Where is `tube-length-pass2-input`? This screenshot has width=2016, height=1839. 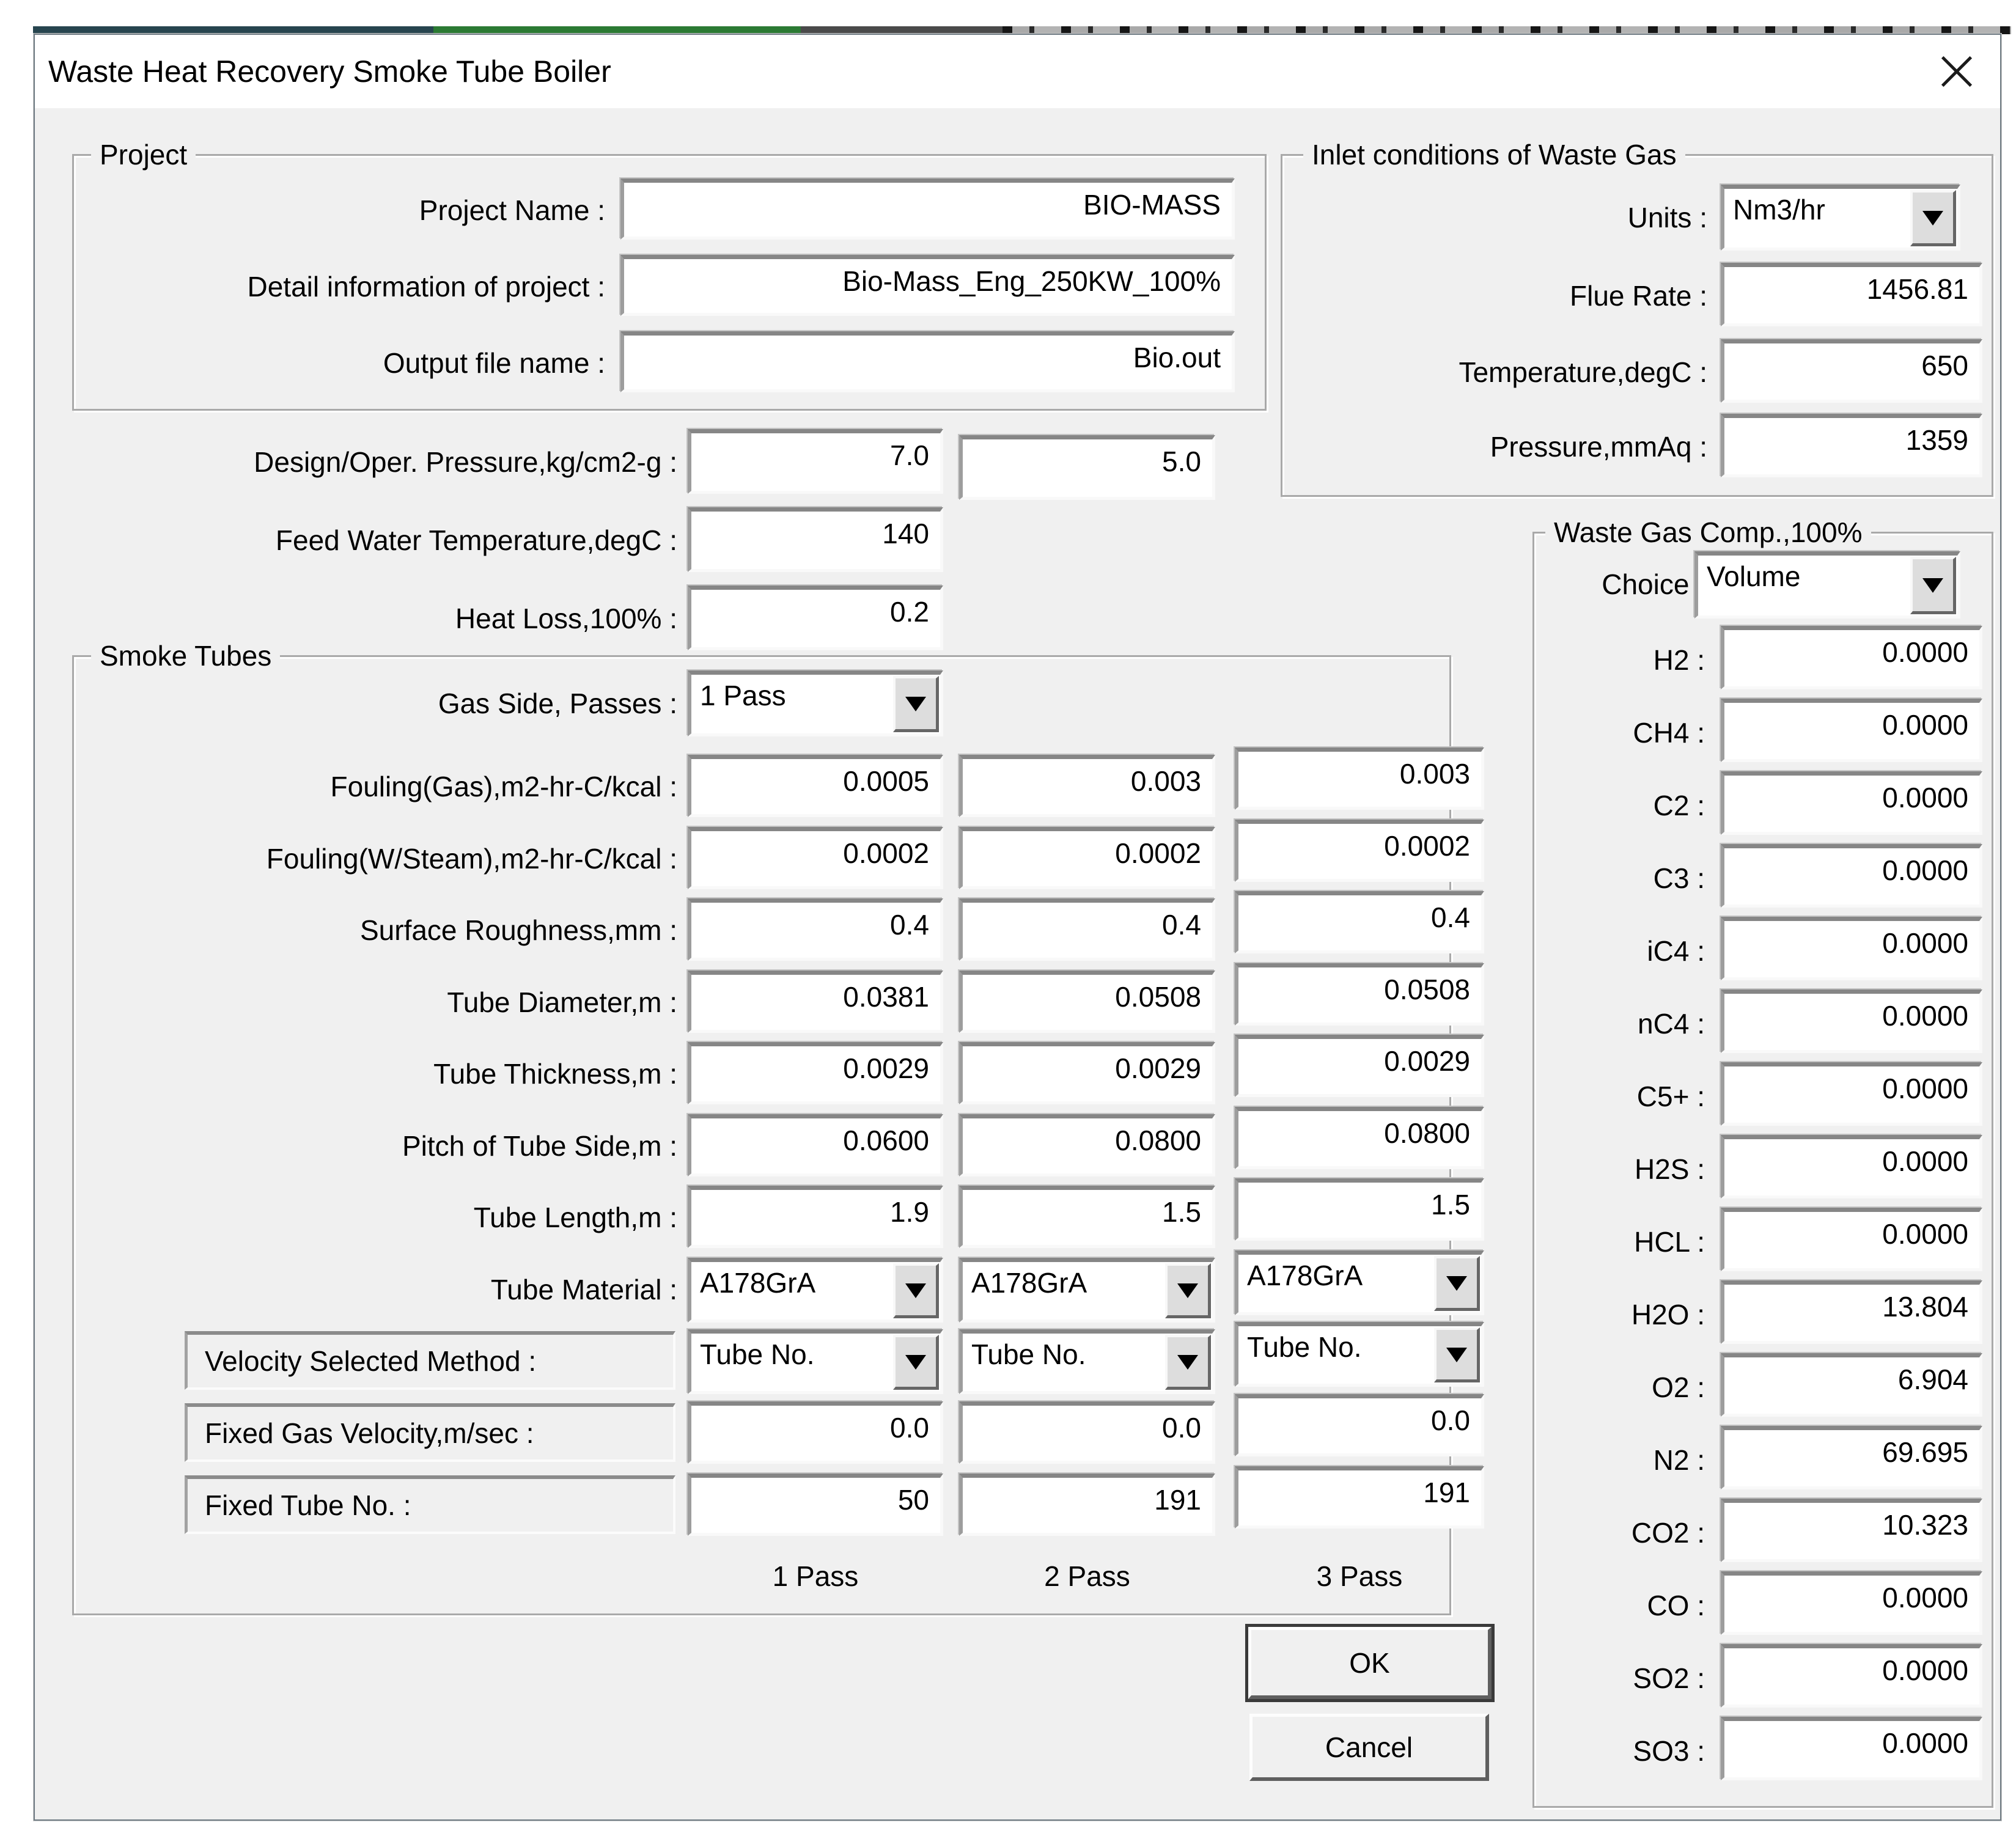 tube-length-pass2-input is located at coordinates (1087, 1212).